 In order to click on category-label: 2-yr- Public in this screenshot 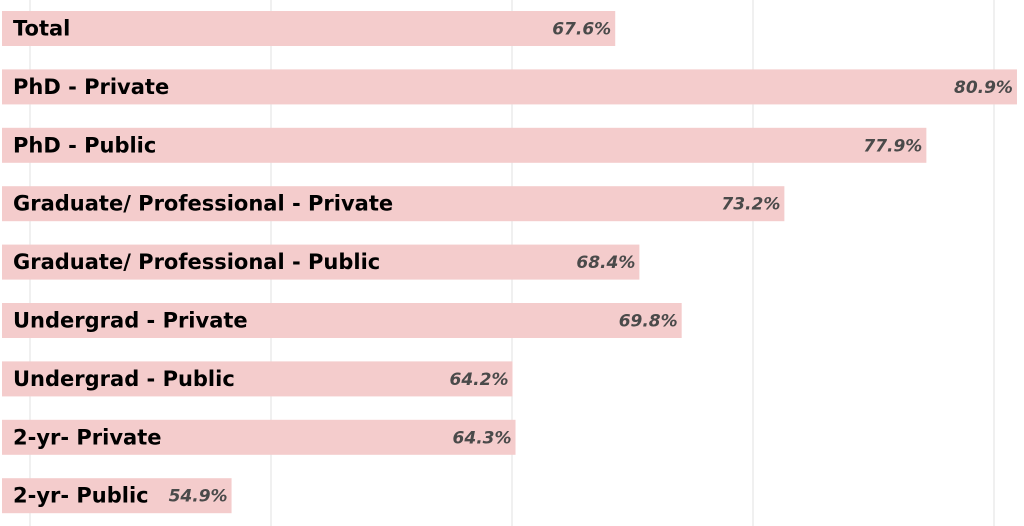, I will do `click(81, 496)`.